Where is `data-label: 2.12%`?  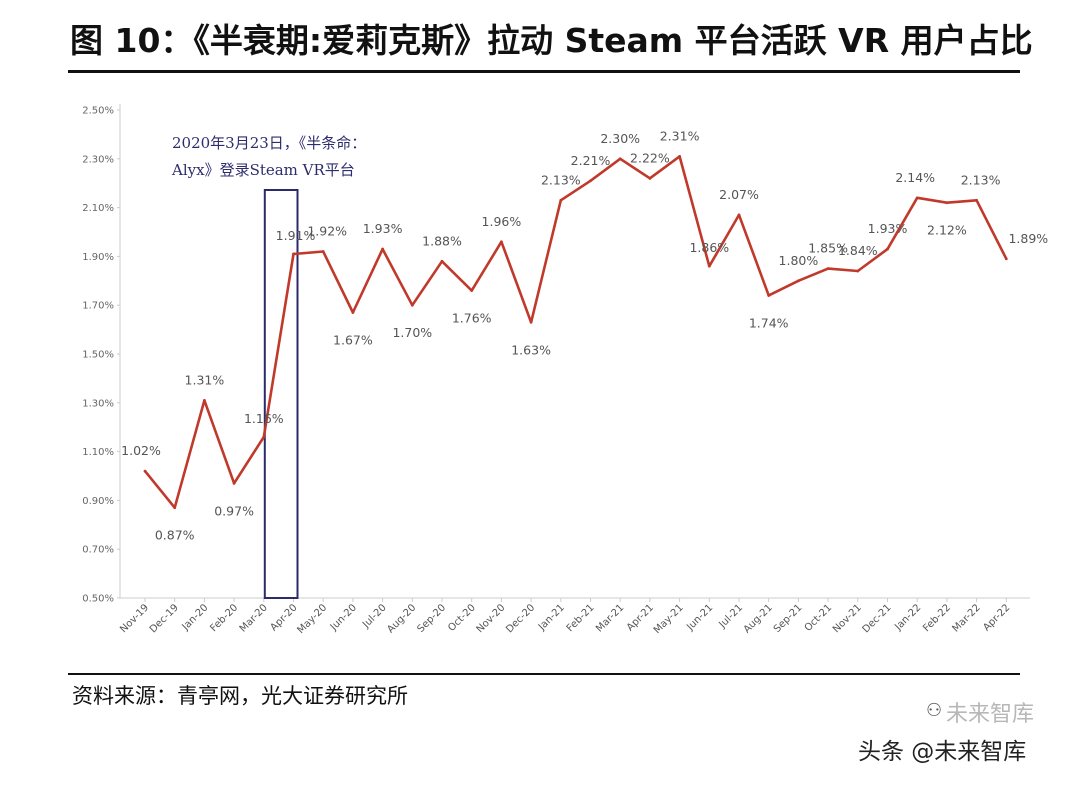 data-label: 2.12% is located at coordinates (947, 230).